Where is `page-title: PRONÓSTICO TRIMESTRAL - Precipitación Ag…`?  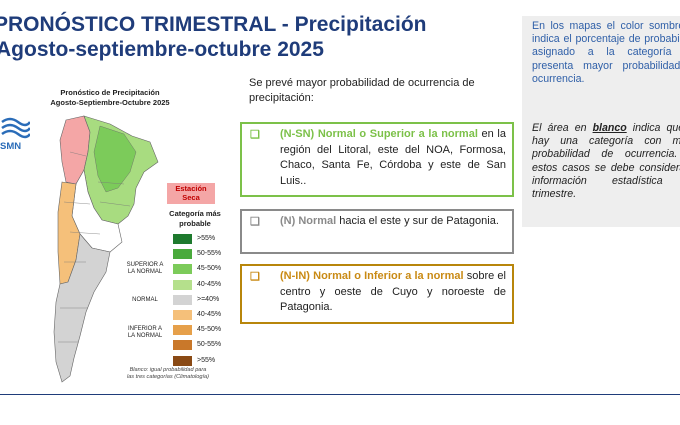
page-title: PRONÓSTICO TRIMESTRAL - Precipitación Ag… is located at coordinates (213, 37).